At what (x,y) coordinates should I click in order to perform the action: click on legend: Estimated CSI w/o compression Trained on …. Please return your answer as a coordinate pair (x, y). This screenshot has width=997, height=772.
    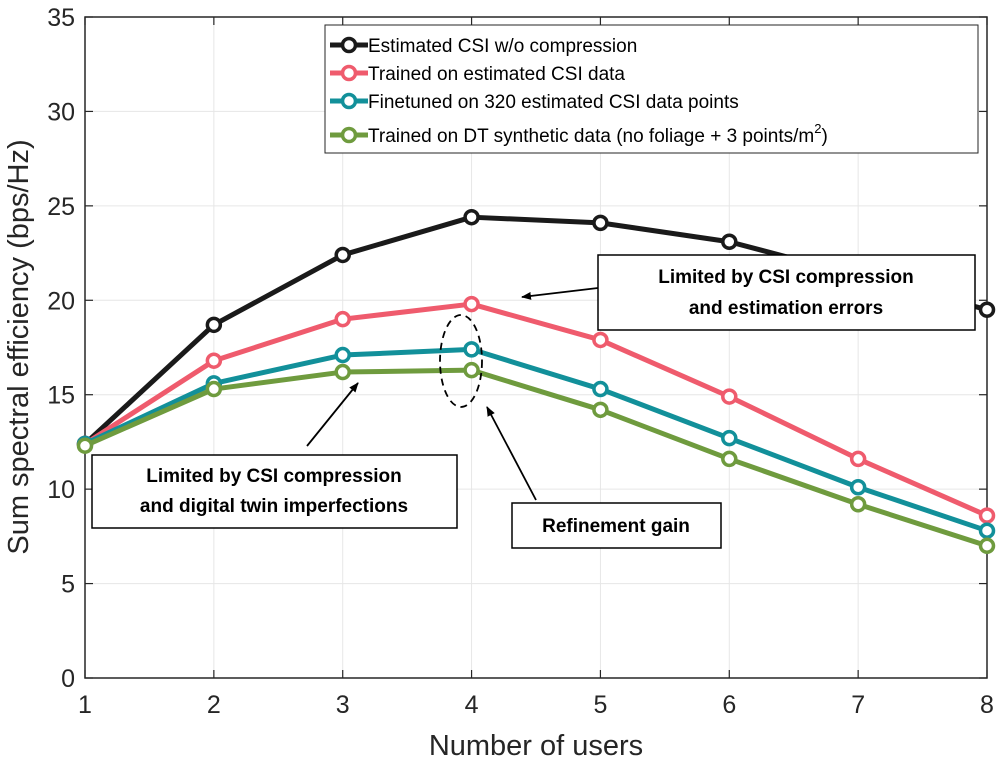
    Looking at the image, I should click on (651, 89).